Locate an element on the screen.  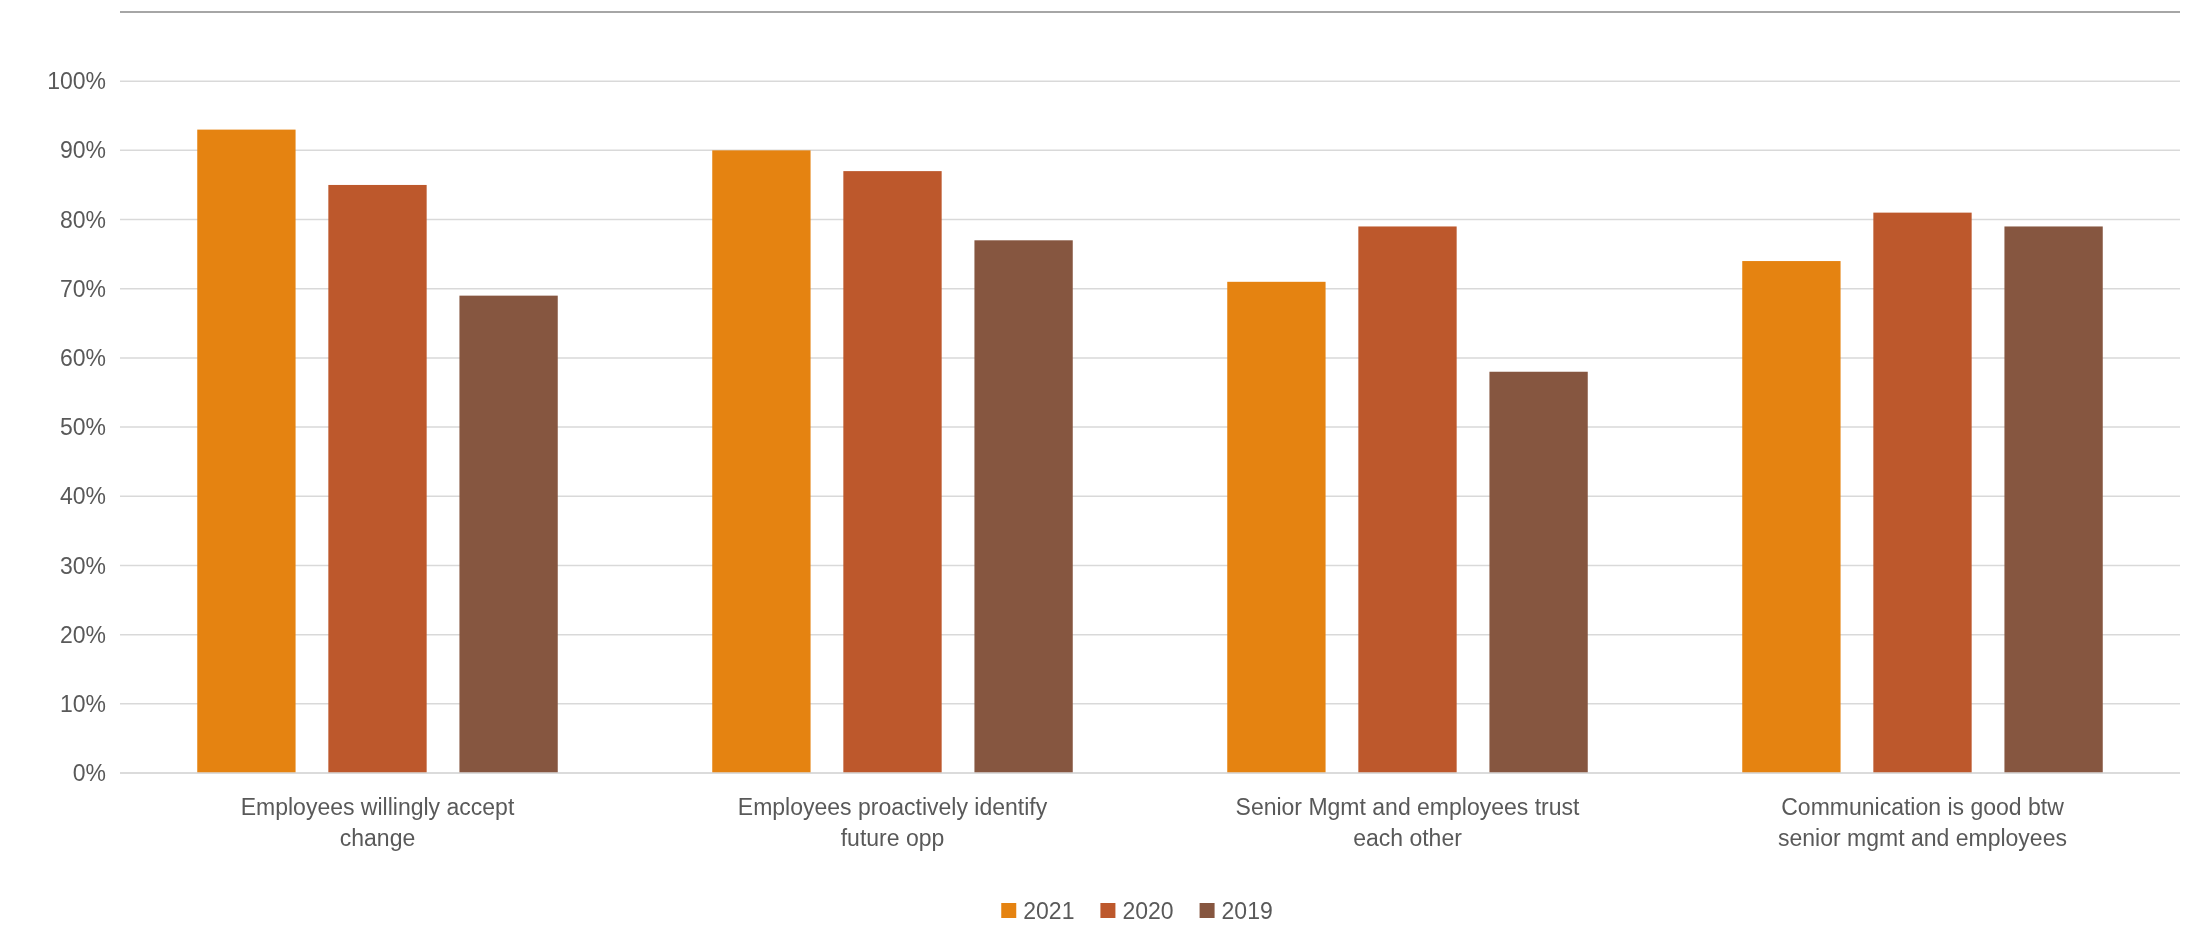
legend-label: 2019 is located at coordinates (1247, 911).